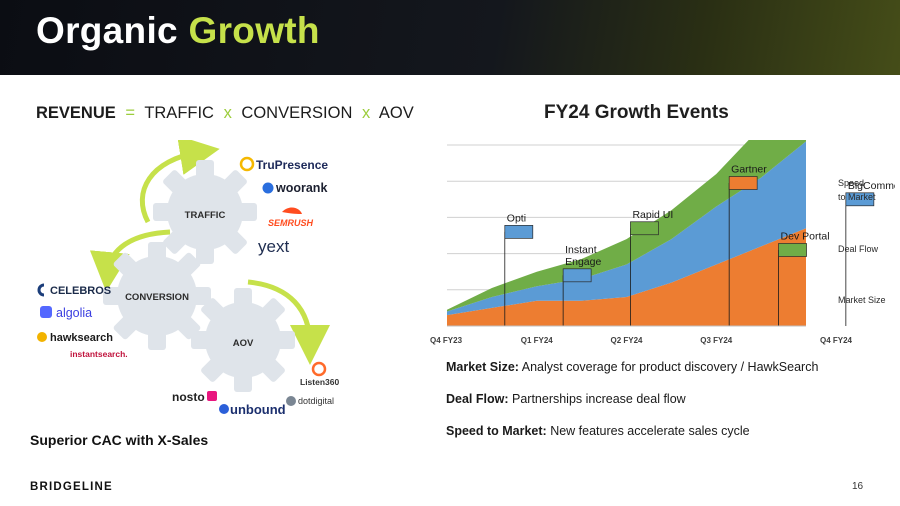  Describe the element at coordinates (41, 290) in the screenshot. I see `celebros-icon` at that location.